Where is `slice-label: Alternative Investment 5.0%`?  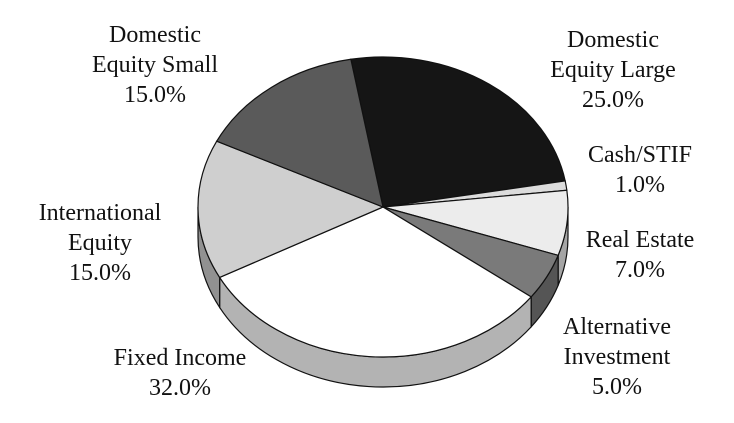 slice-label: Alternative Investment 5.0% is located at coordinates (617, 357).